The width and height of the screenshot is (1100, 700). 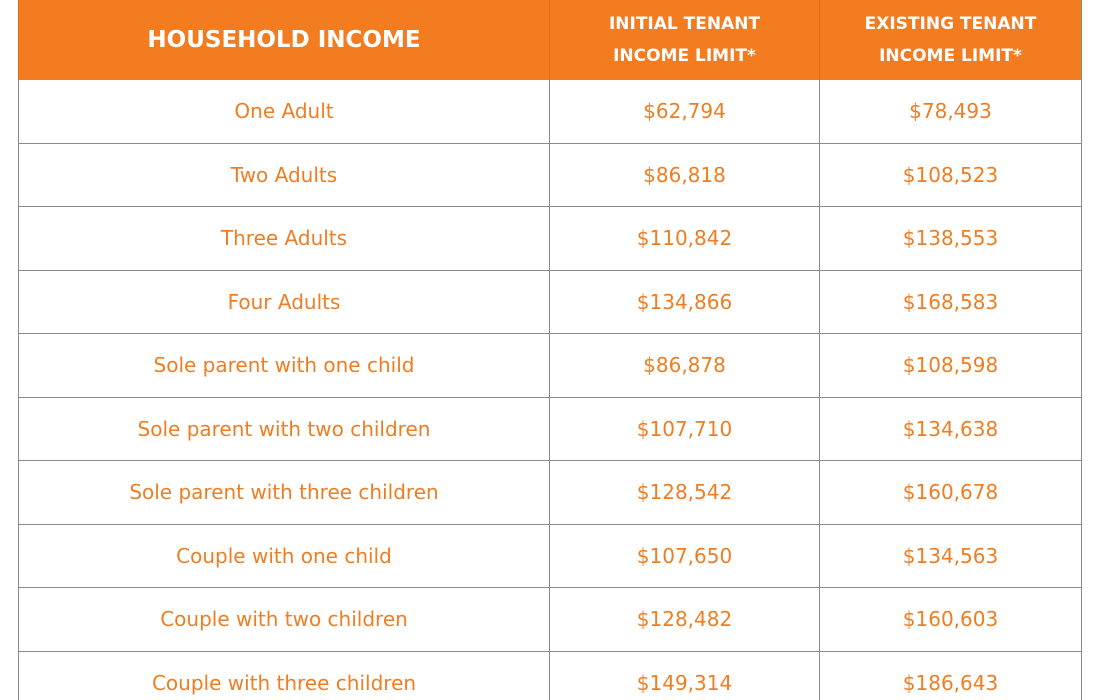 What do you see at coordinates (684, 111) in the screenshot?
I see `income-limit-cell: $62,794` at bounding box center [684, 111].